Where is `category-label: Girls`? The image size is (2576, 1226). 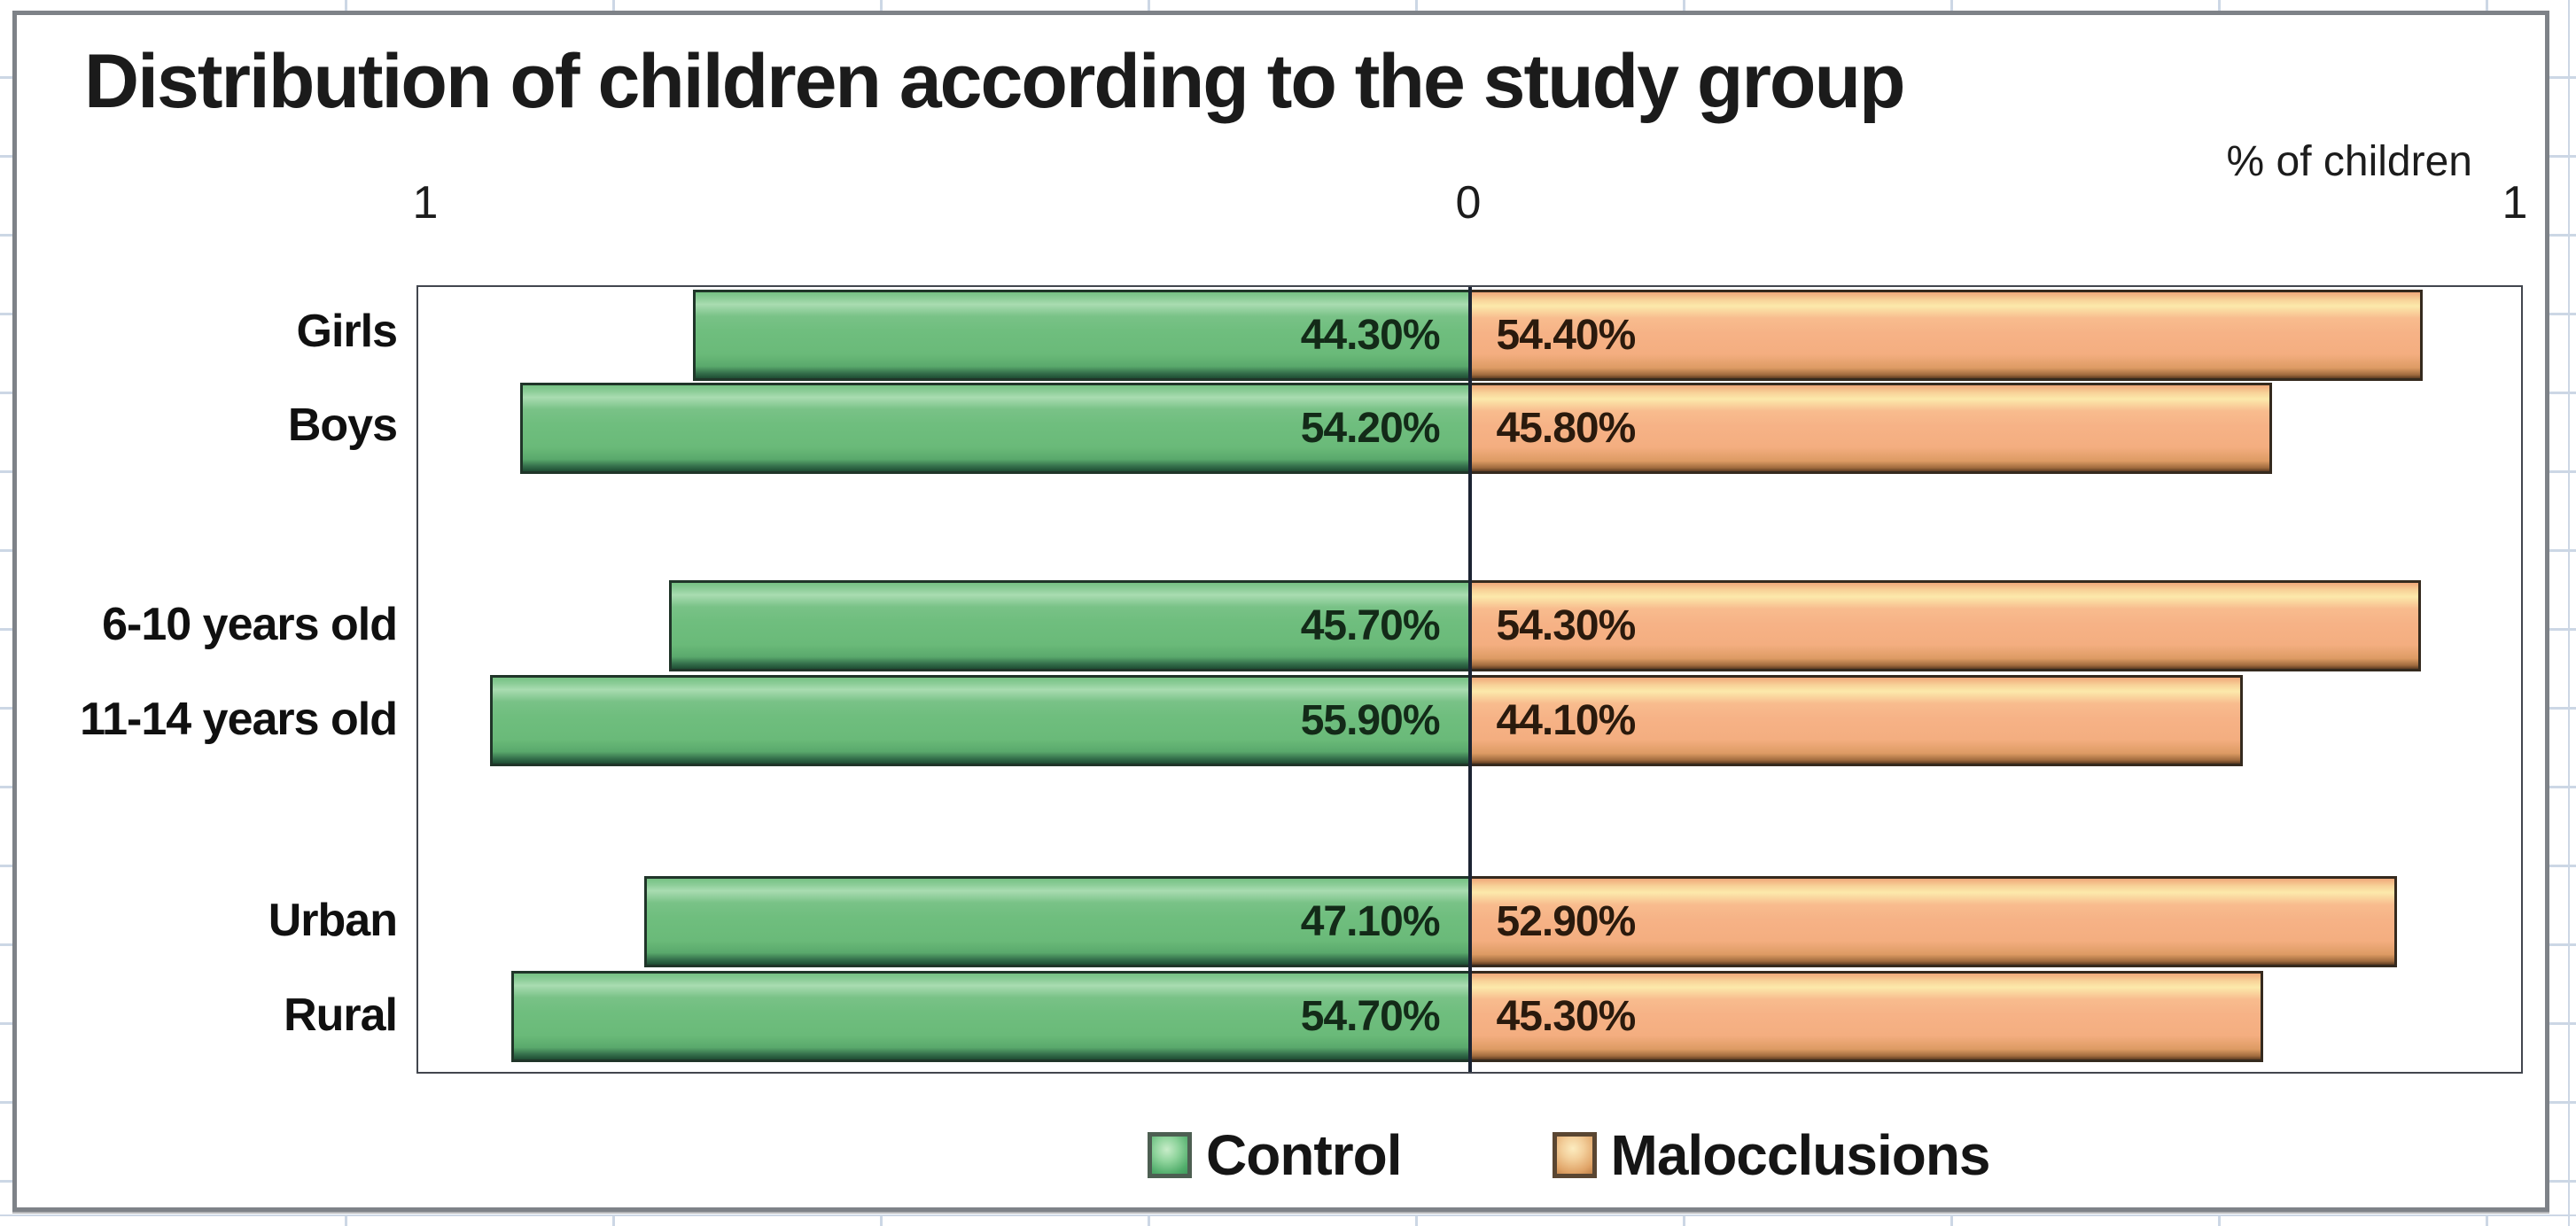
category-label: Girls is located at coordinates (348, 331).